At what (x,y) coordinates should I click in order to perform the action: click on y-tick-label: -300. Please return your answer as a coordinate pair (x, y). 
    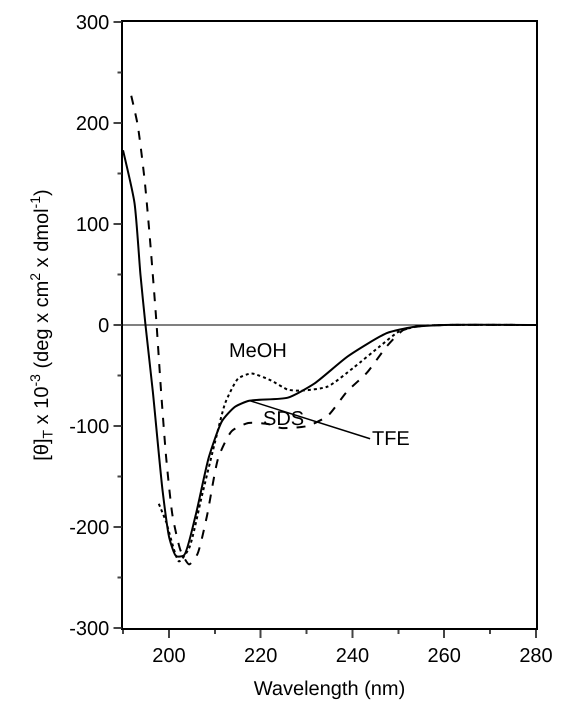
    Looking at the image, I should click on (89, 629).